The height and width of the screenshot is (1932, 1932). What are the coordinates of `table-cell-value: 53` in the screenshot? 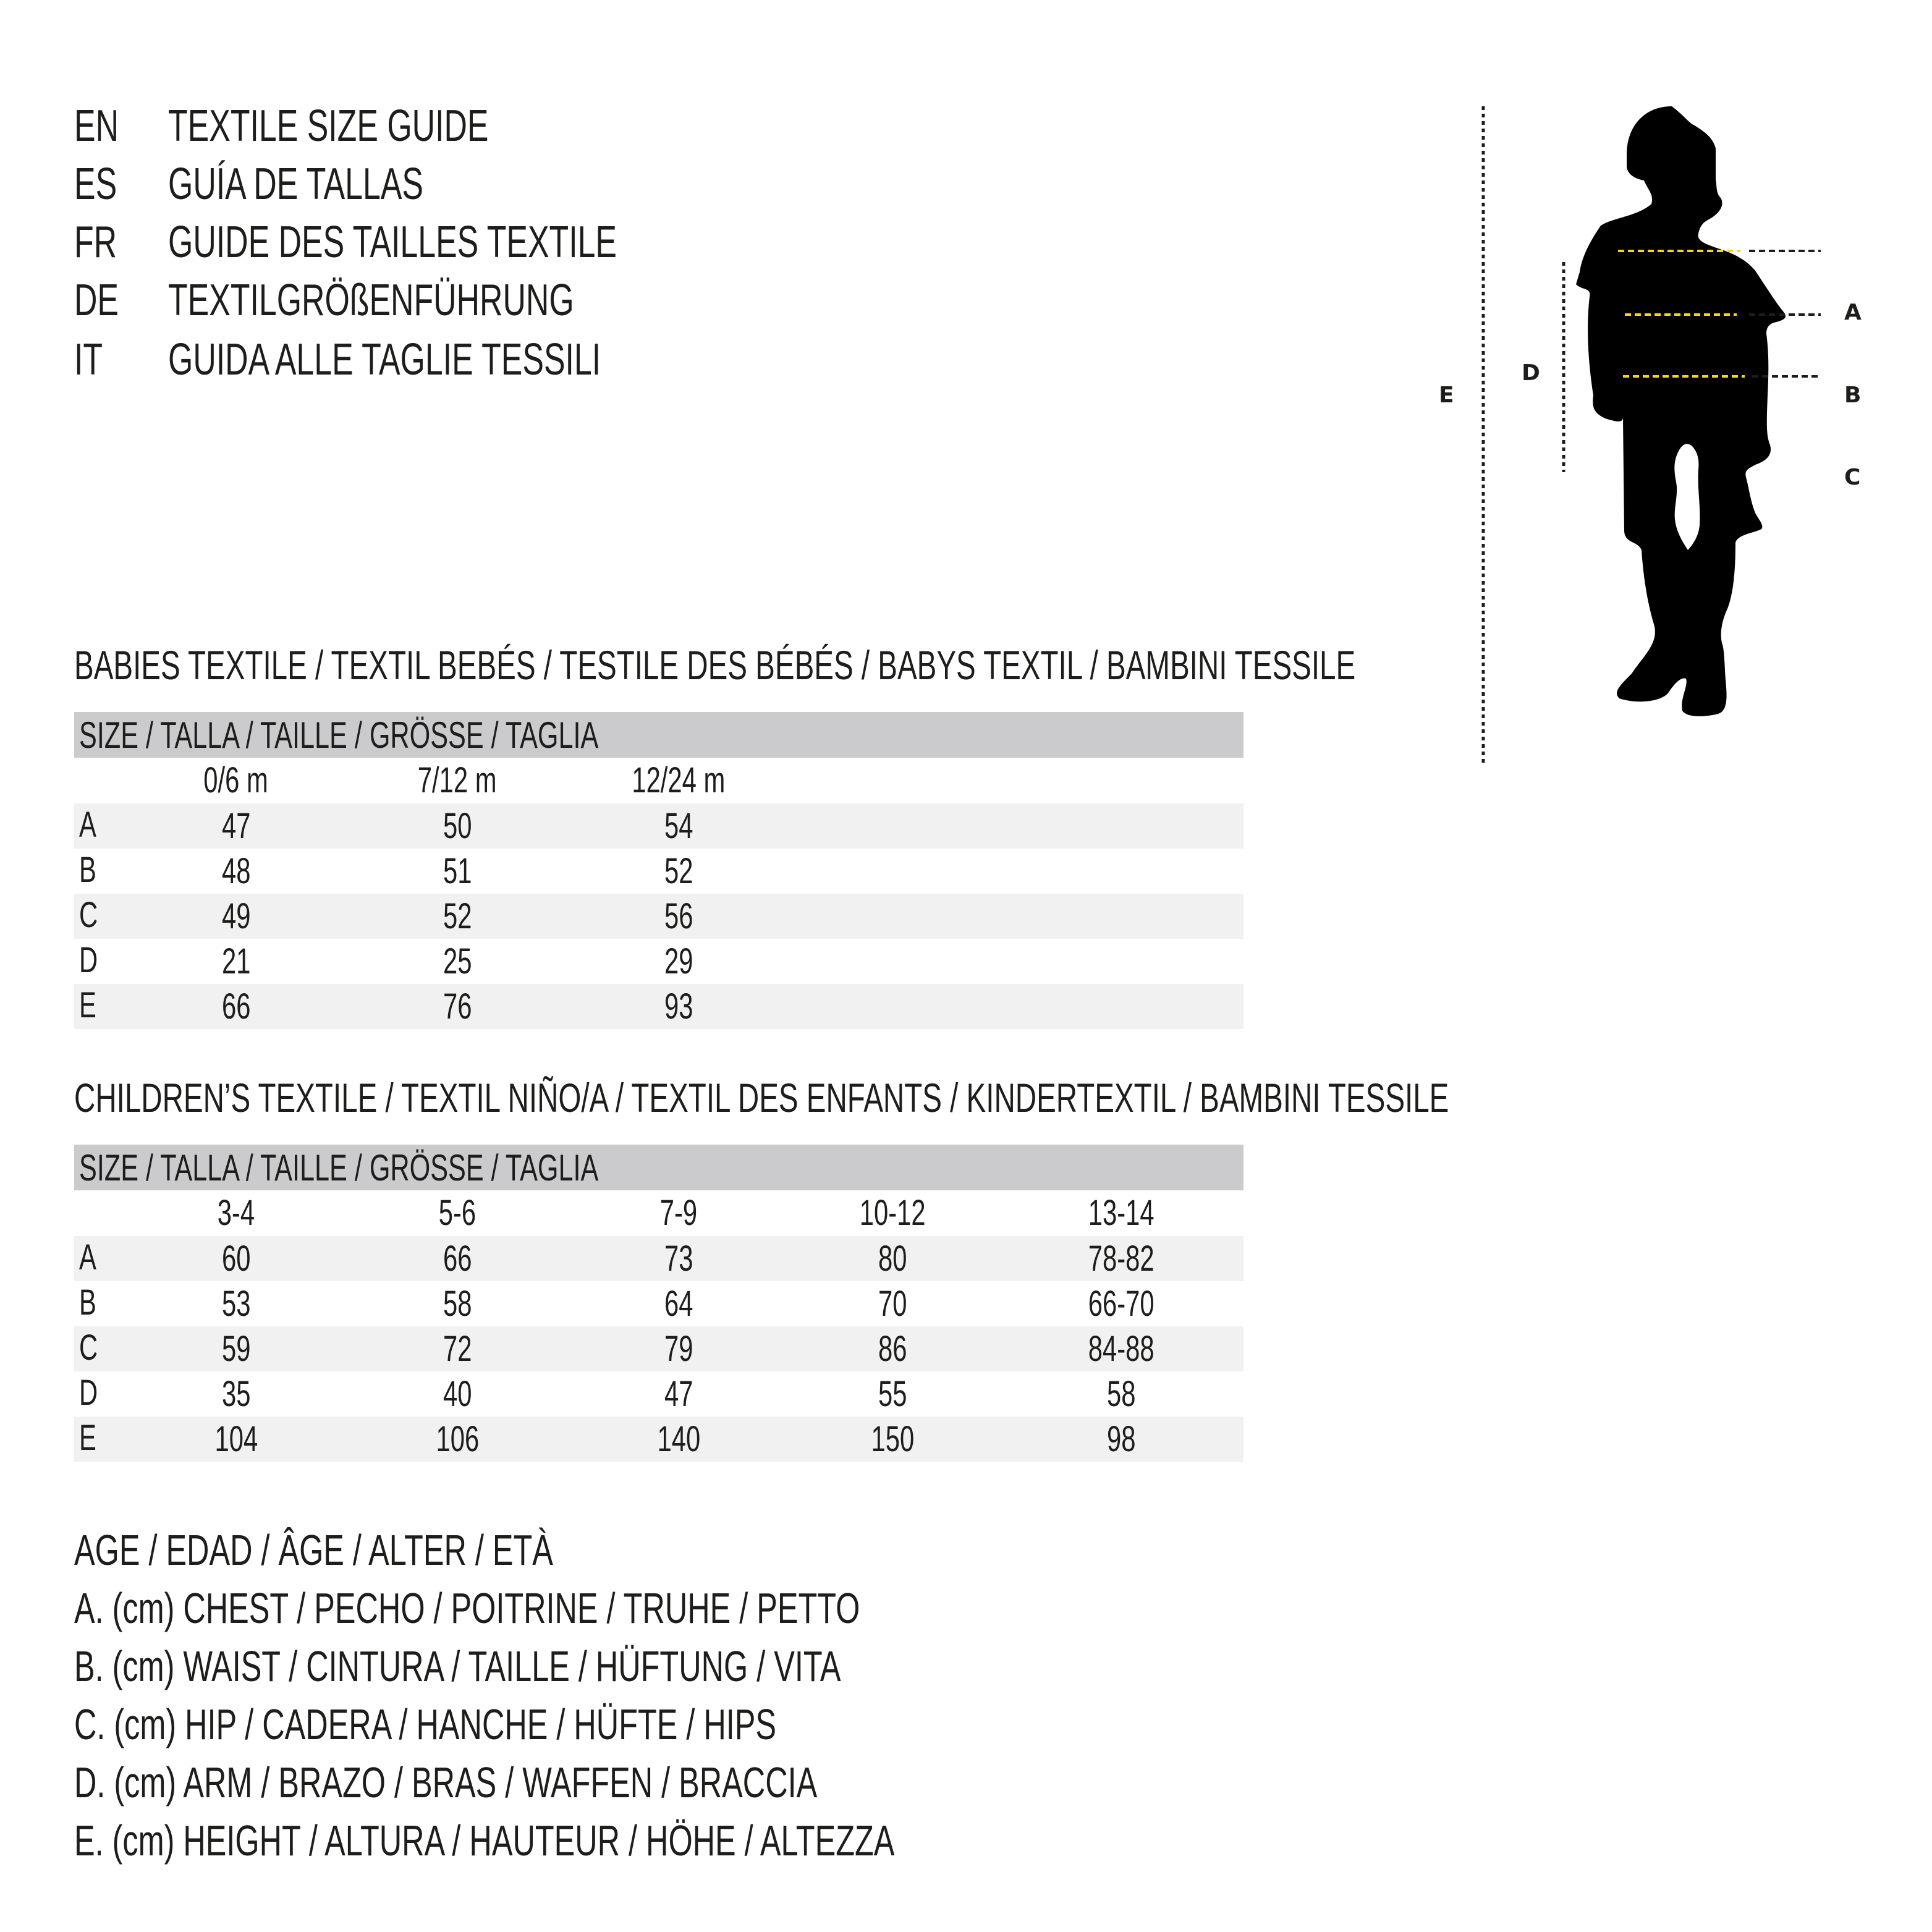 It's located at (236, 1304).